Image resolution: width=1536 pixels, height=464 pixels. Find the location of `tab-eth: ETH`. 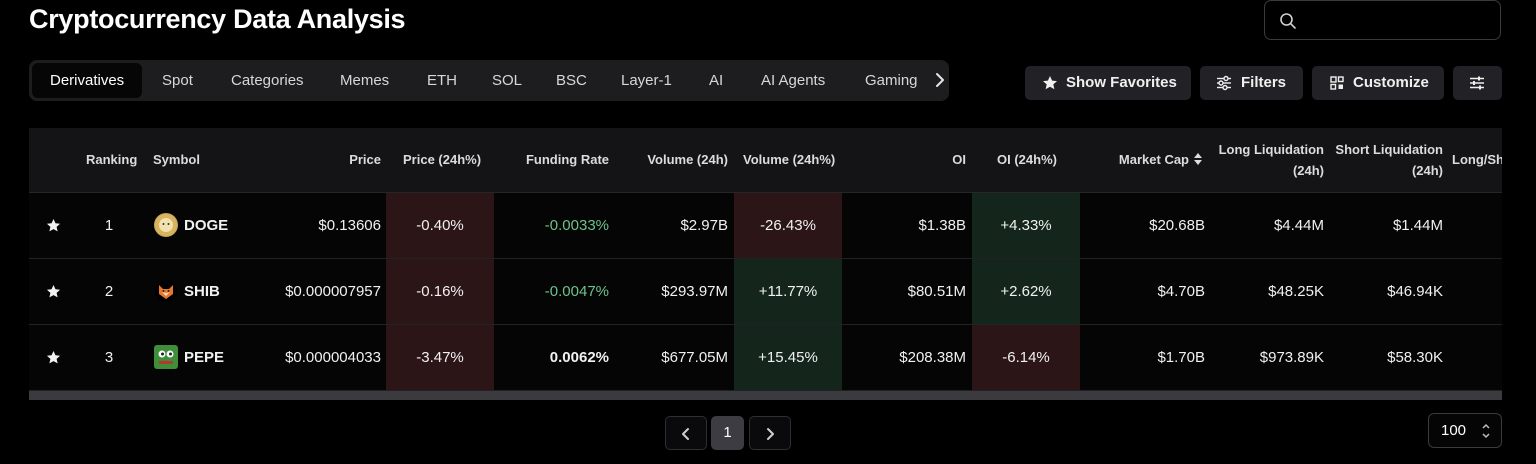

tab-eth: ETH is located at coordinates (442, 80).